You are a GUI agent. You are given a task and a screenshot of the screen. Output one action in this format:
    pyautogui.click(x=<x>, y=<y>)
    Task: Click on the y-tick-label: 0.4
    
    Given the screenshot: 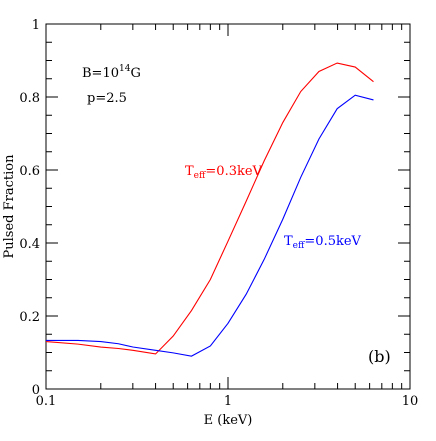 What is the action you would take?
    pyautogui.click(x=29, y=244)
    